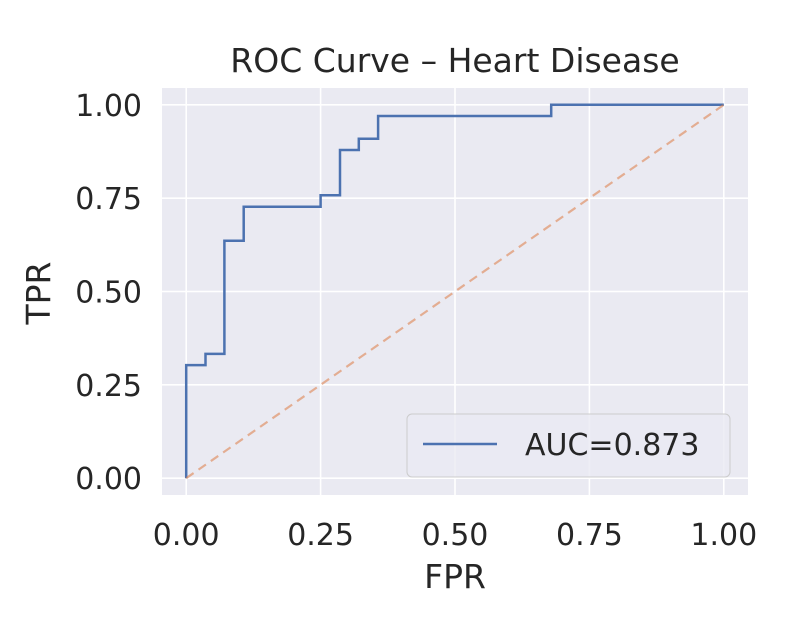  I want to click on x-tick-label: 1.00, so click(723, 535).